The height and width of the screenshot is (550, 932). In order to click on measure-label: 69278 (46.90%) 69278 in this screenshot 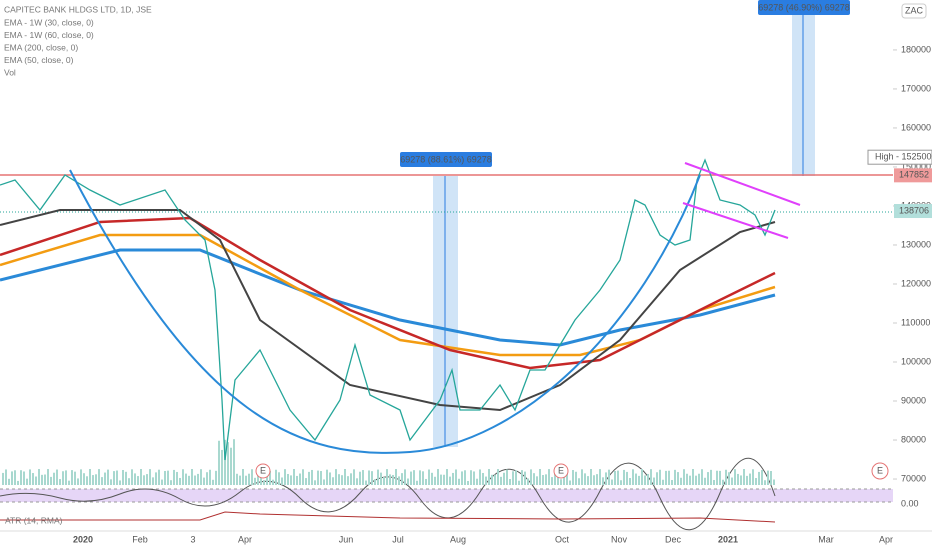, I will do `click(804, 7)`.